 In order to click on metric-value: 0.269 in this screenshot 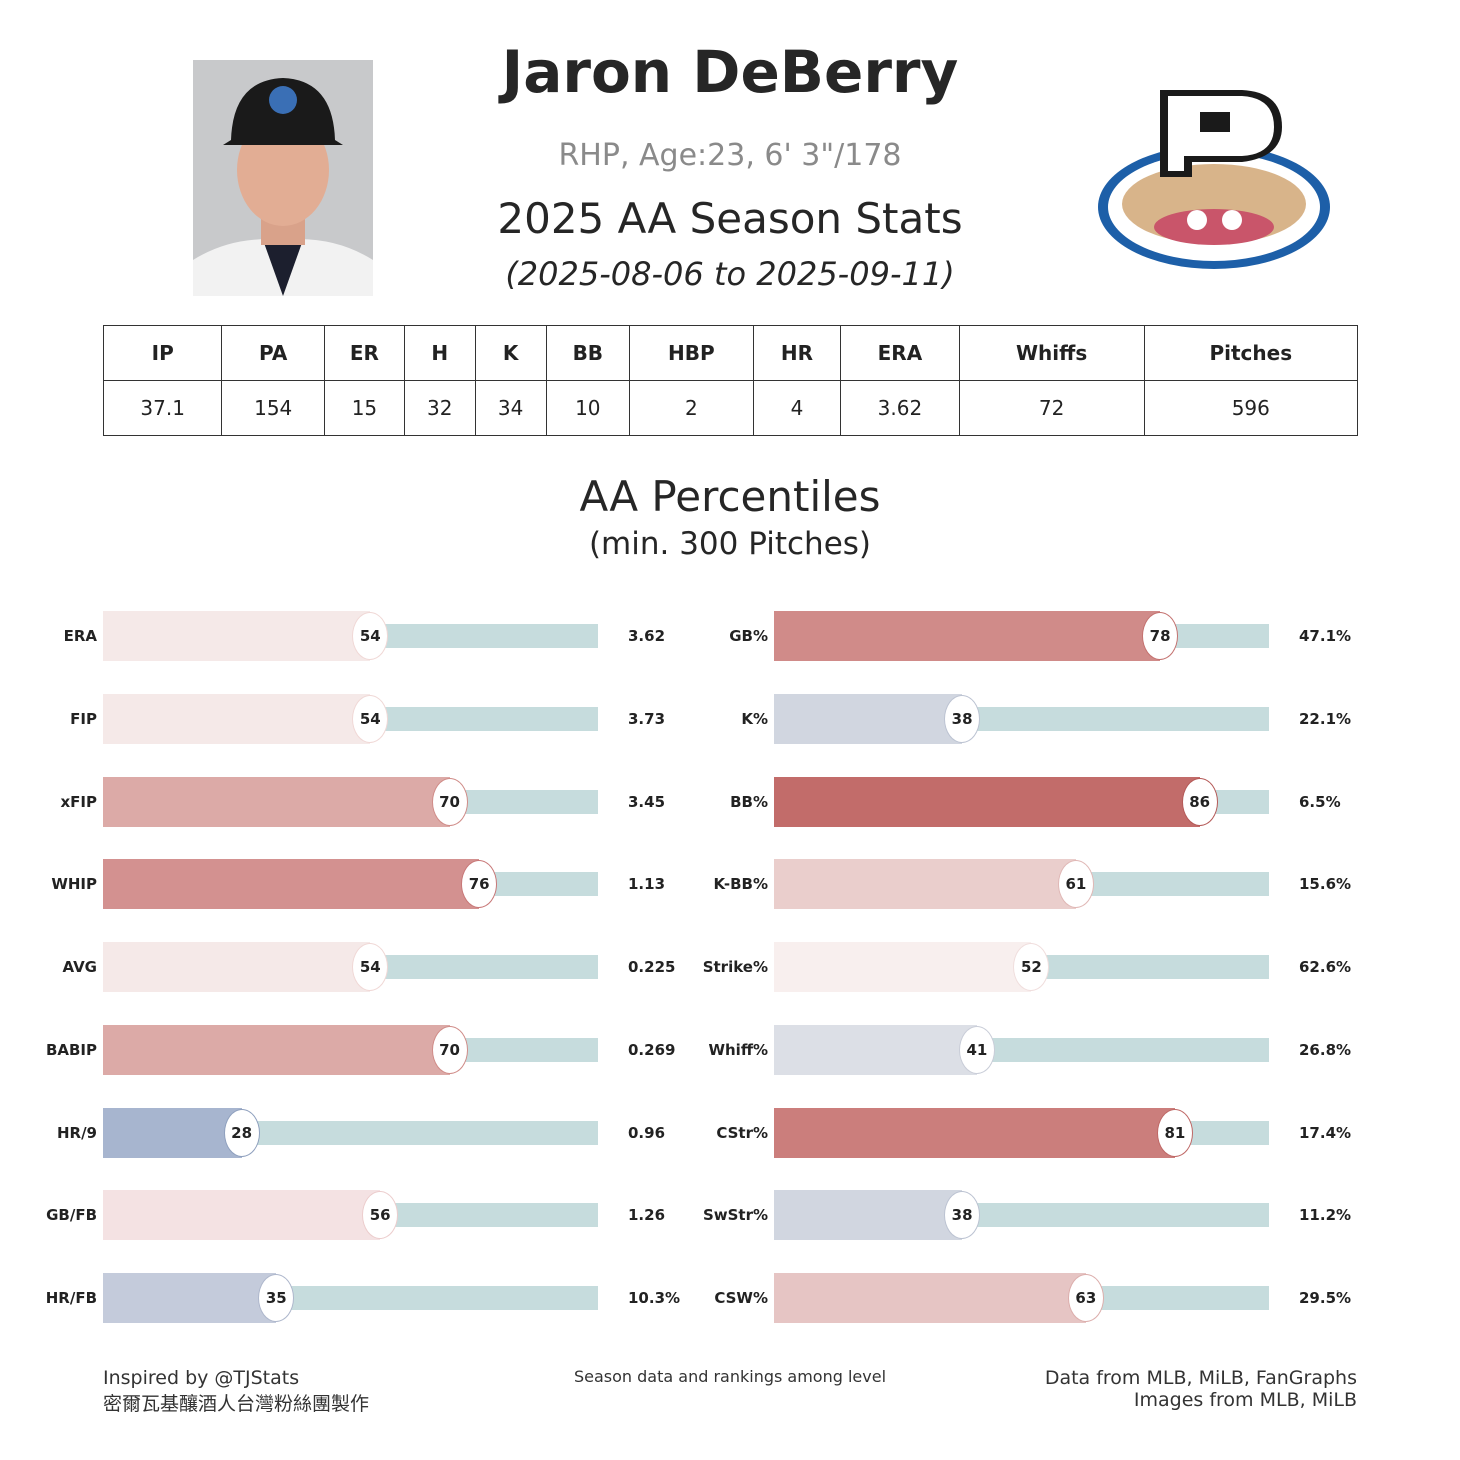, I will do `click(652, 1049)`.